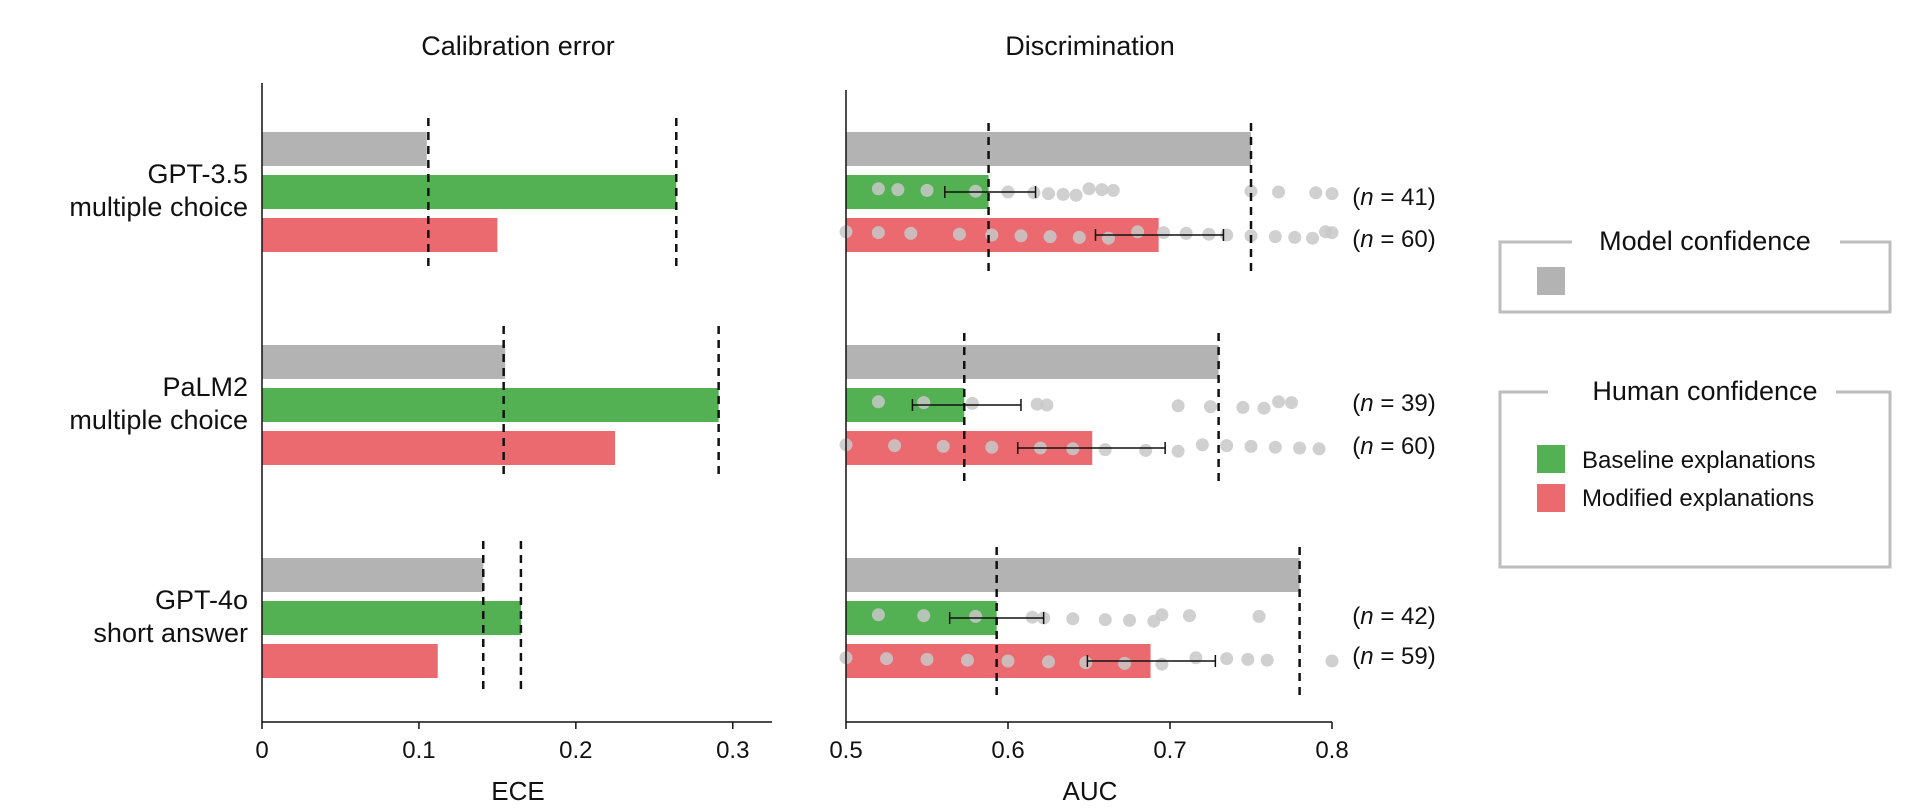 The image size is (1928, 810). I want to click on bar-modified-explanations-palm2, so click(439, 448).